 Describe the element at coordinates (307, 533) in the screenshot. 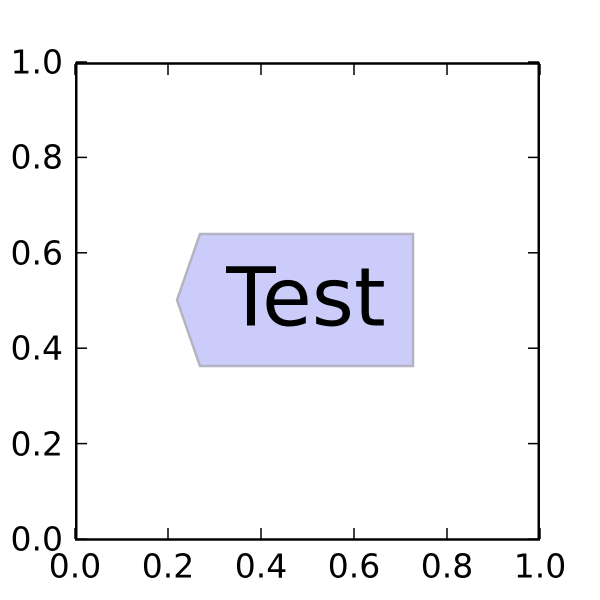

I see `x-ticks-bottom` at that location.